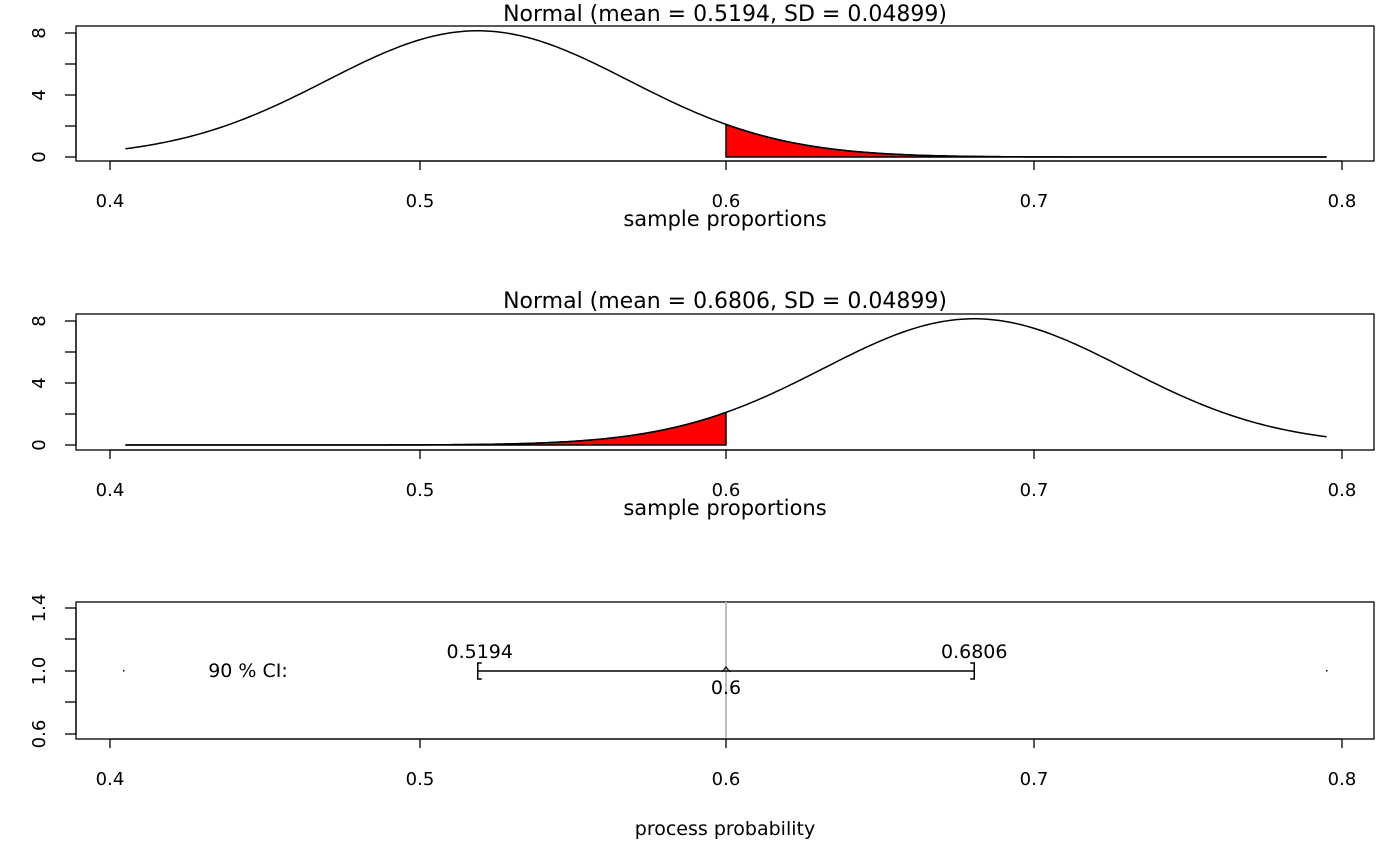  I want to click on panel-2-y-axis: 0 4 8, so click(53, 383).